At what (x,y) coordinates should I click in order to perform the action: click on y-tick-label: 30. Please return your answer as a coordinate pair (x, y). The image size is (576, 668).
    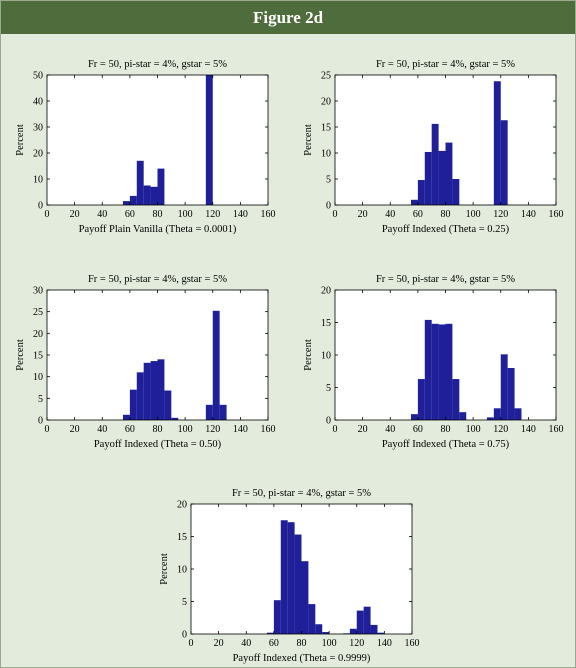
    Looking at the image, I should click on (38, 128).